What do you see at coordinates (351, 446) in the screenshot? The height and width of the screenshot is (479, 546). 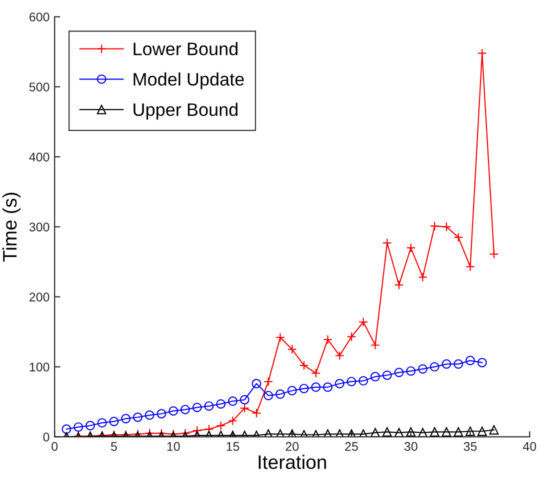 I see `x-tick-label: 25` at bounding box center [351, 446].